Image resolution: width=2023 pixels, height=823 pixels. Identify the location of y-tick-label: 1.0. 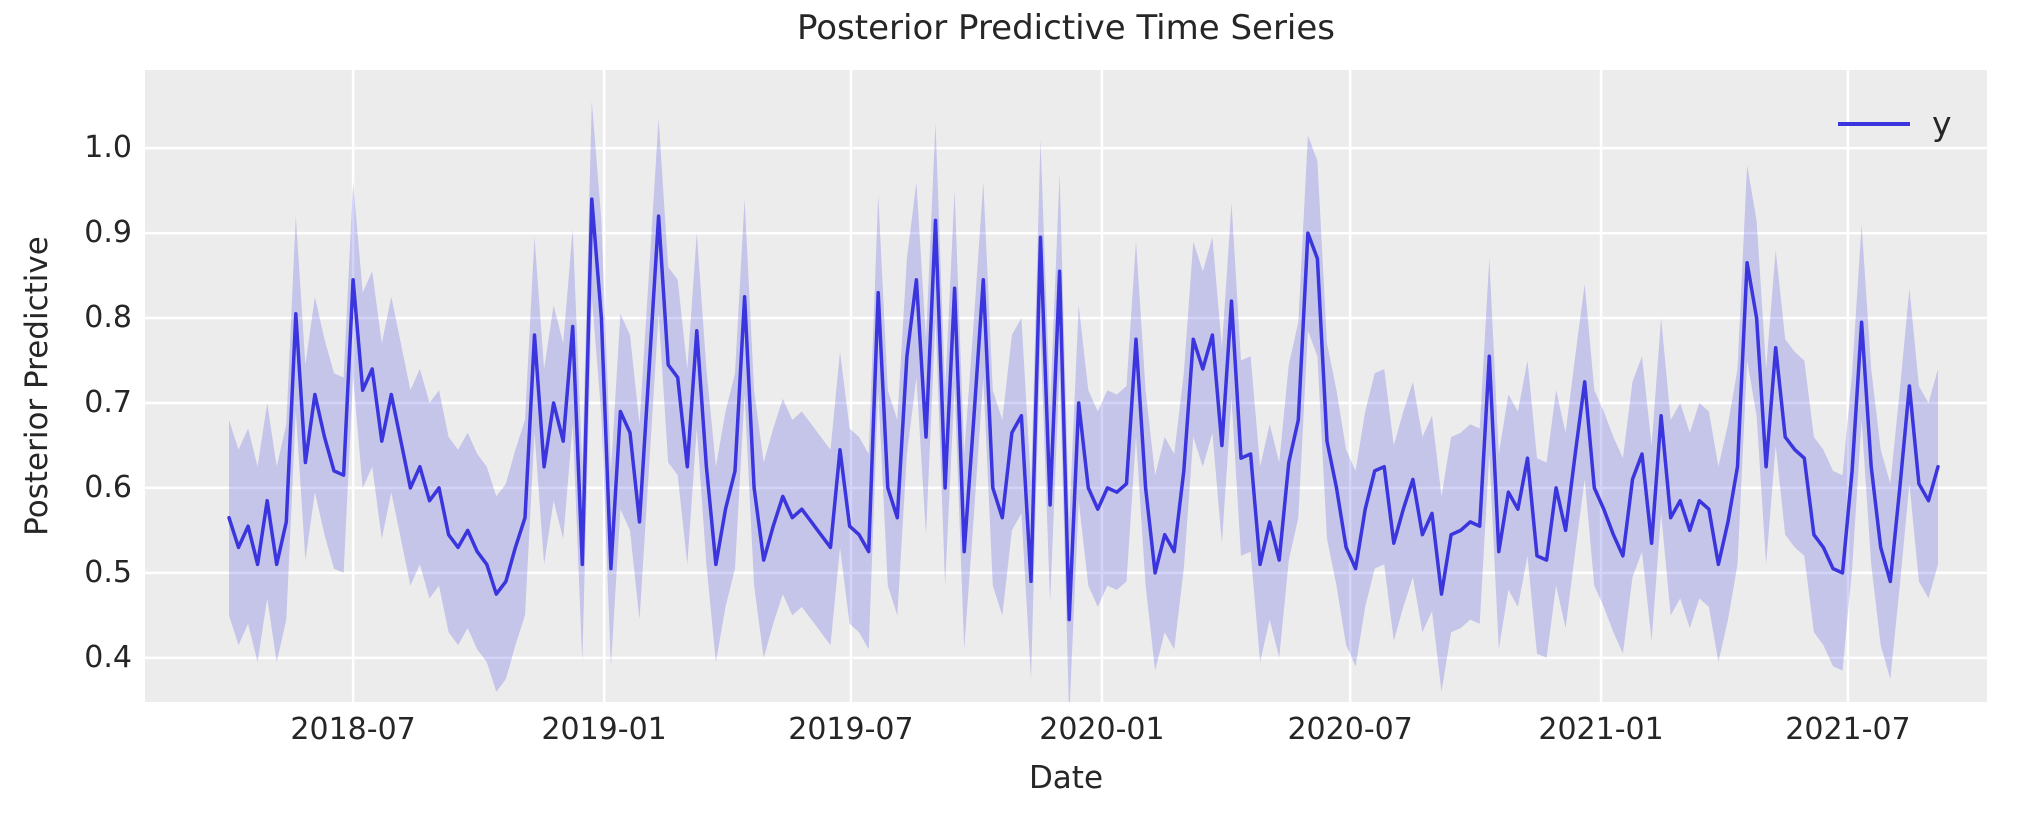
(108, 148).